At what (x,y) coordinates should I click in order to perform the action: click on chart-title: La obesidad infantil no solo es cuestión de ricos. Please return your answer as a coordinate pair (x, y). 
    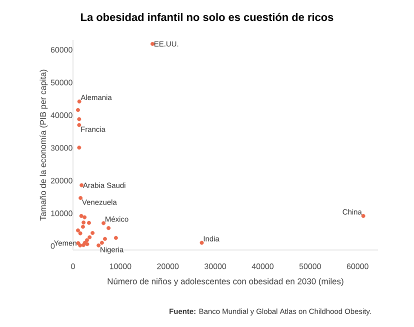
    Looking at the image, I should click on (207, 17).